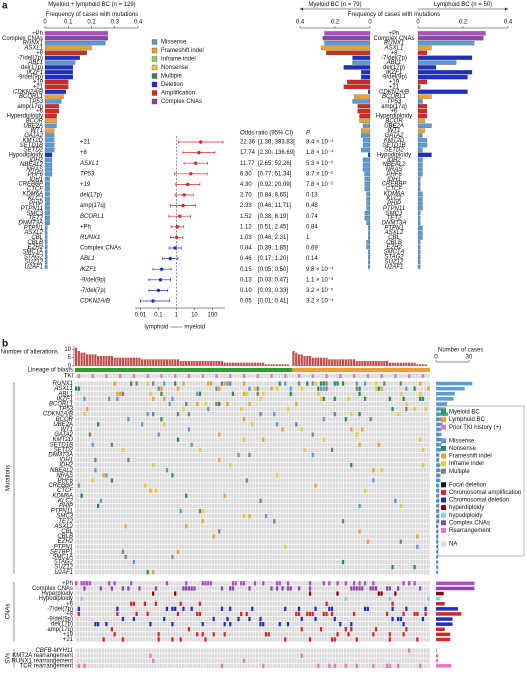 This screenshot has width=527, height=680. I want to click on p-value: 1.1 × 10⁻³, so click(319, 280).